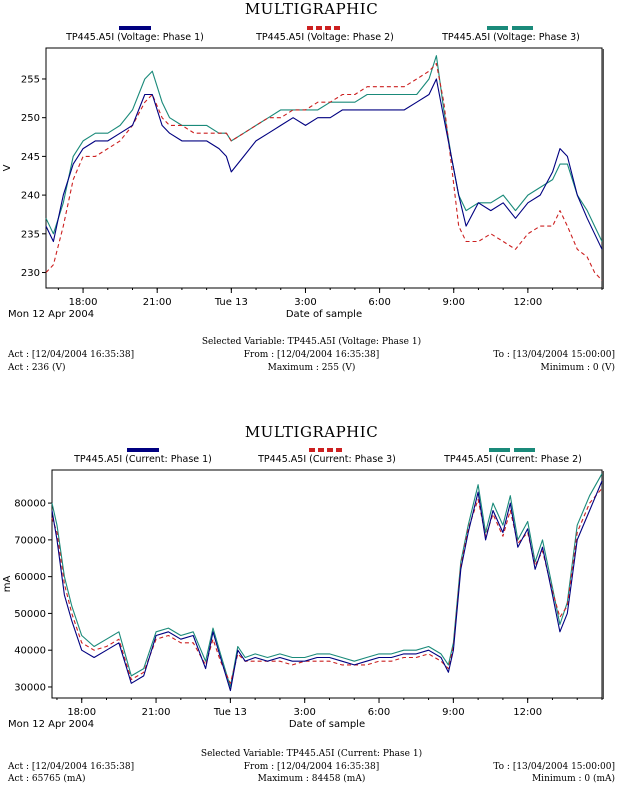  What do you see at coordinates (71, 355) in the screenshot?
I see `chart1-act-time: Act : [12/04/2004 16:35:38]` at bounding box center [71, 355].